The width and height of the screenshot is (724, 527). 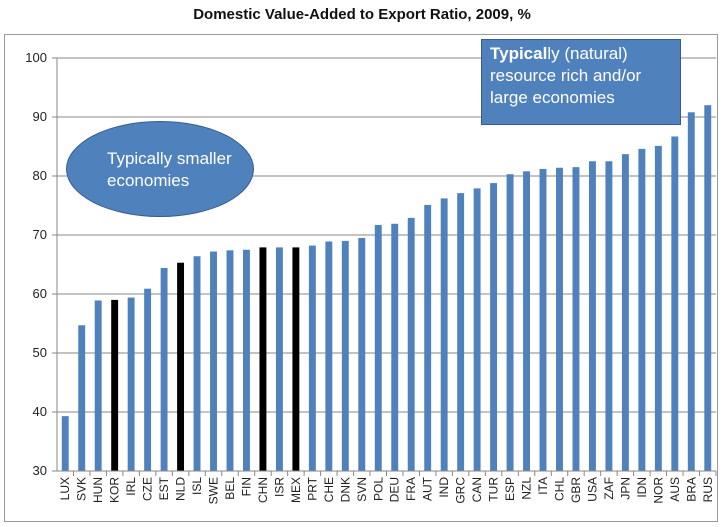 I want to click on x-tick-label-mex: MEX, so click(x=296, y=490).